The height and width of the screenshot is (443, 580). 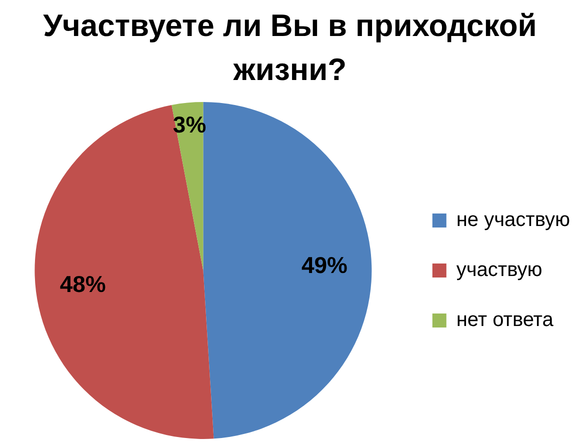 I want to click on data-label: 49%, so click(x=324, y=265).